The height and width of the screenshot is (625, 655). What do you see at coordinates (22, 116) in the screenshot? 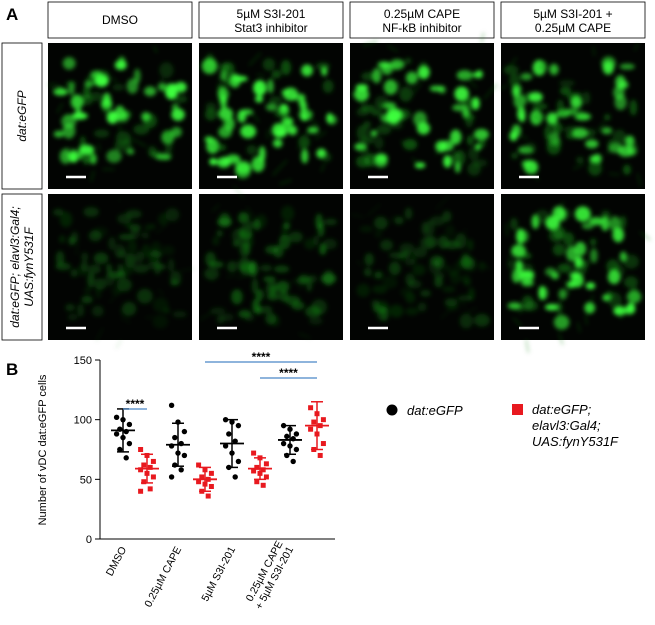
I see `row-label-box` at bounding box center [22, 116].